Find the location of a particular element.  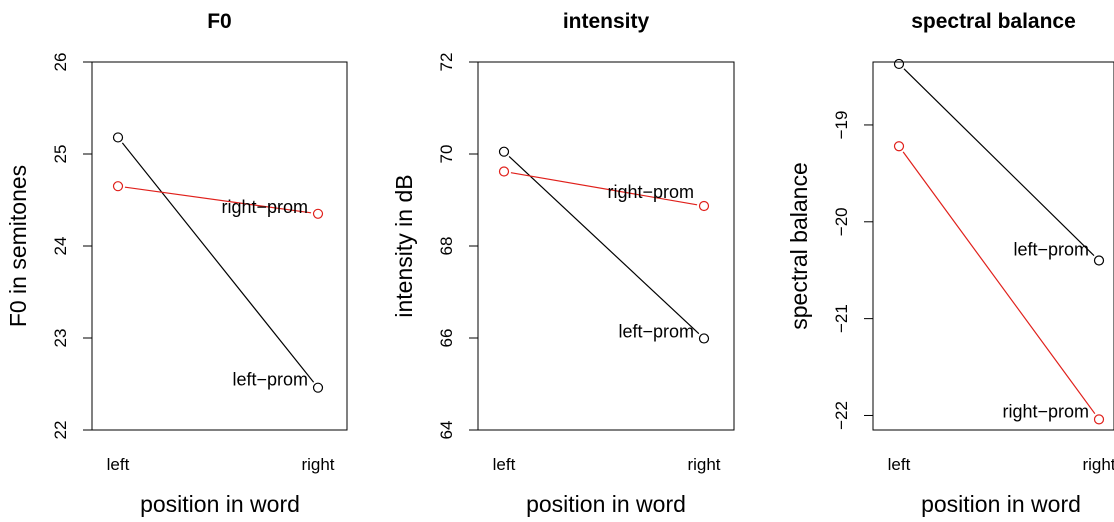

y-tick-label: 68 is located at coordinates (446, 246).